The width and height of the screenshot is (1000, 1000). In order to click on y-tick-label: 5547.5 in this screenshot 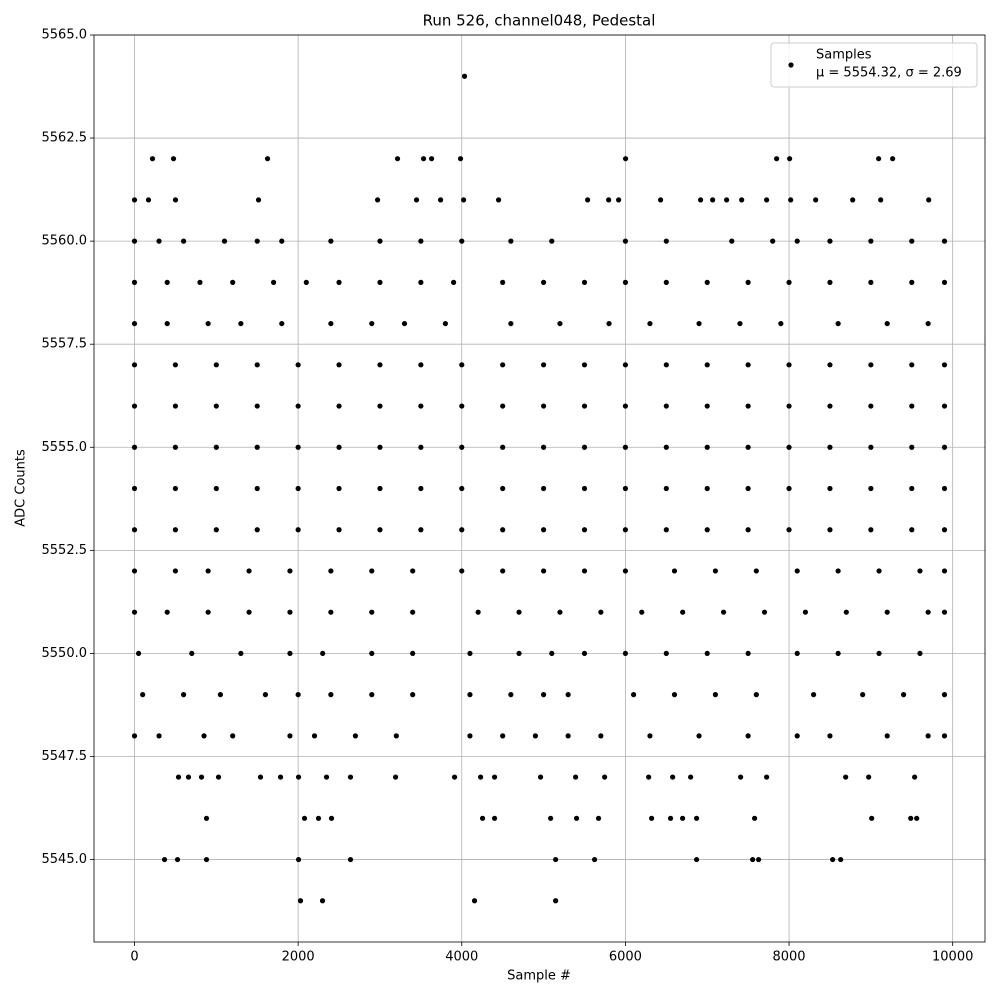, I will do `click(65, 756)`.